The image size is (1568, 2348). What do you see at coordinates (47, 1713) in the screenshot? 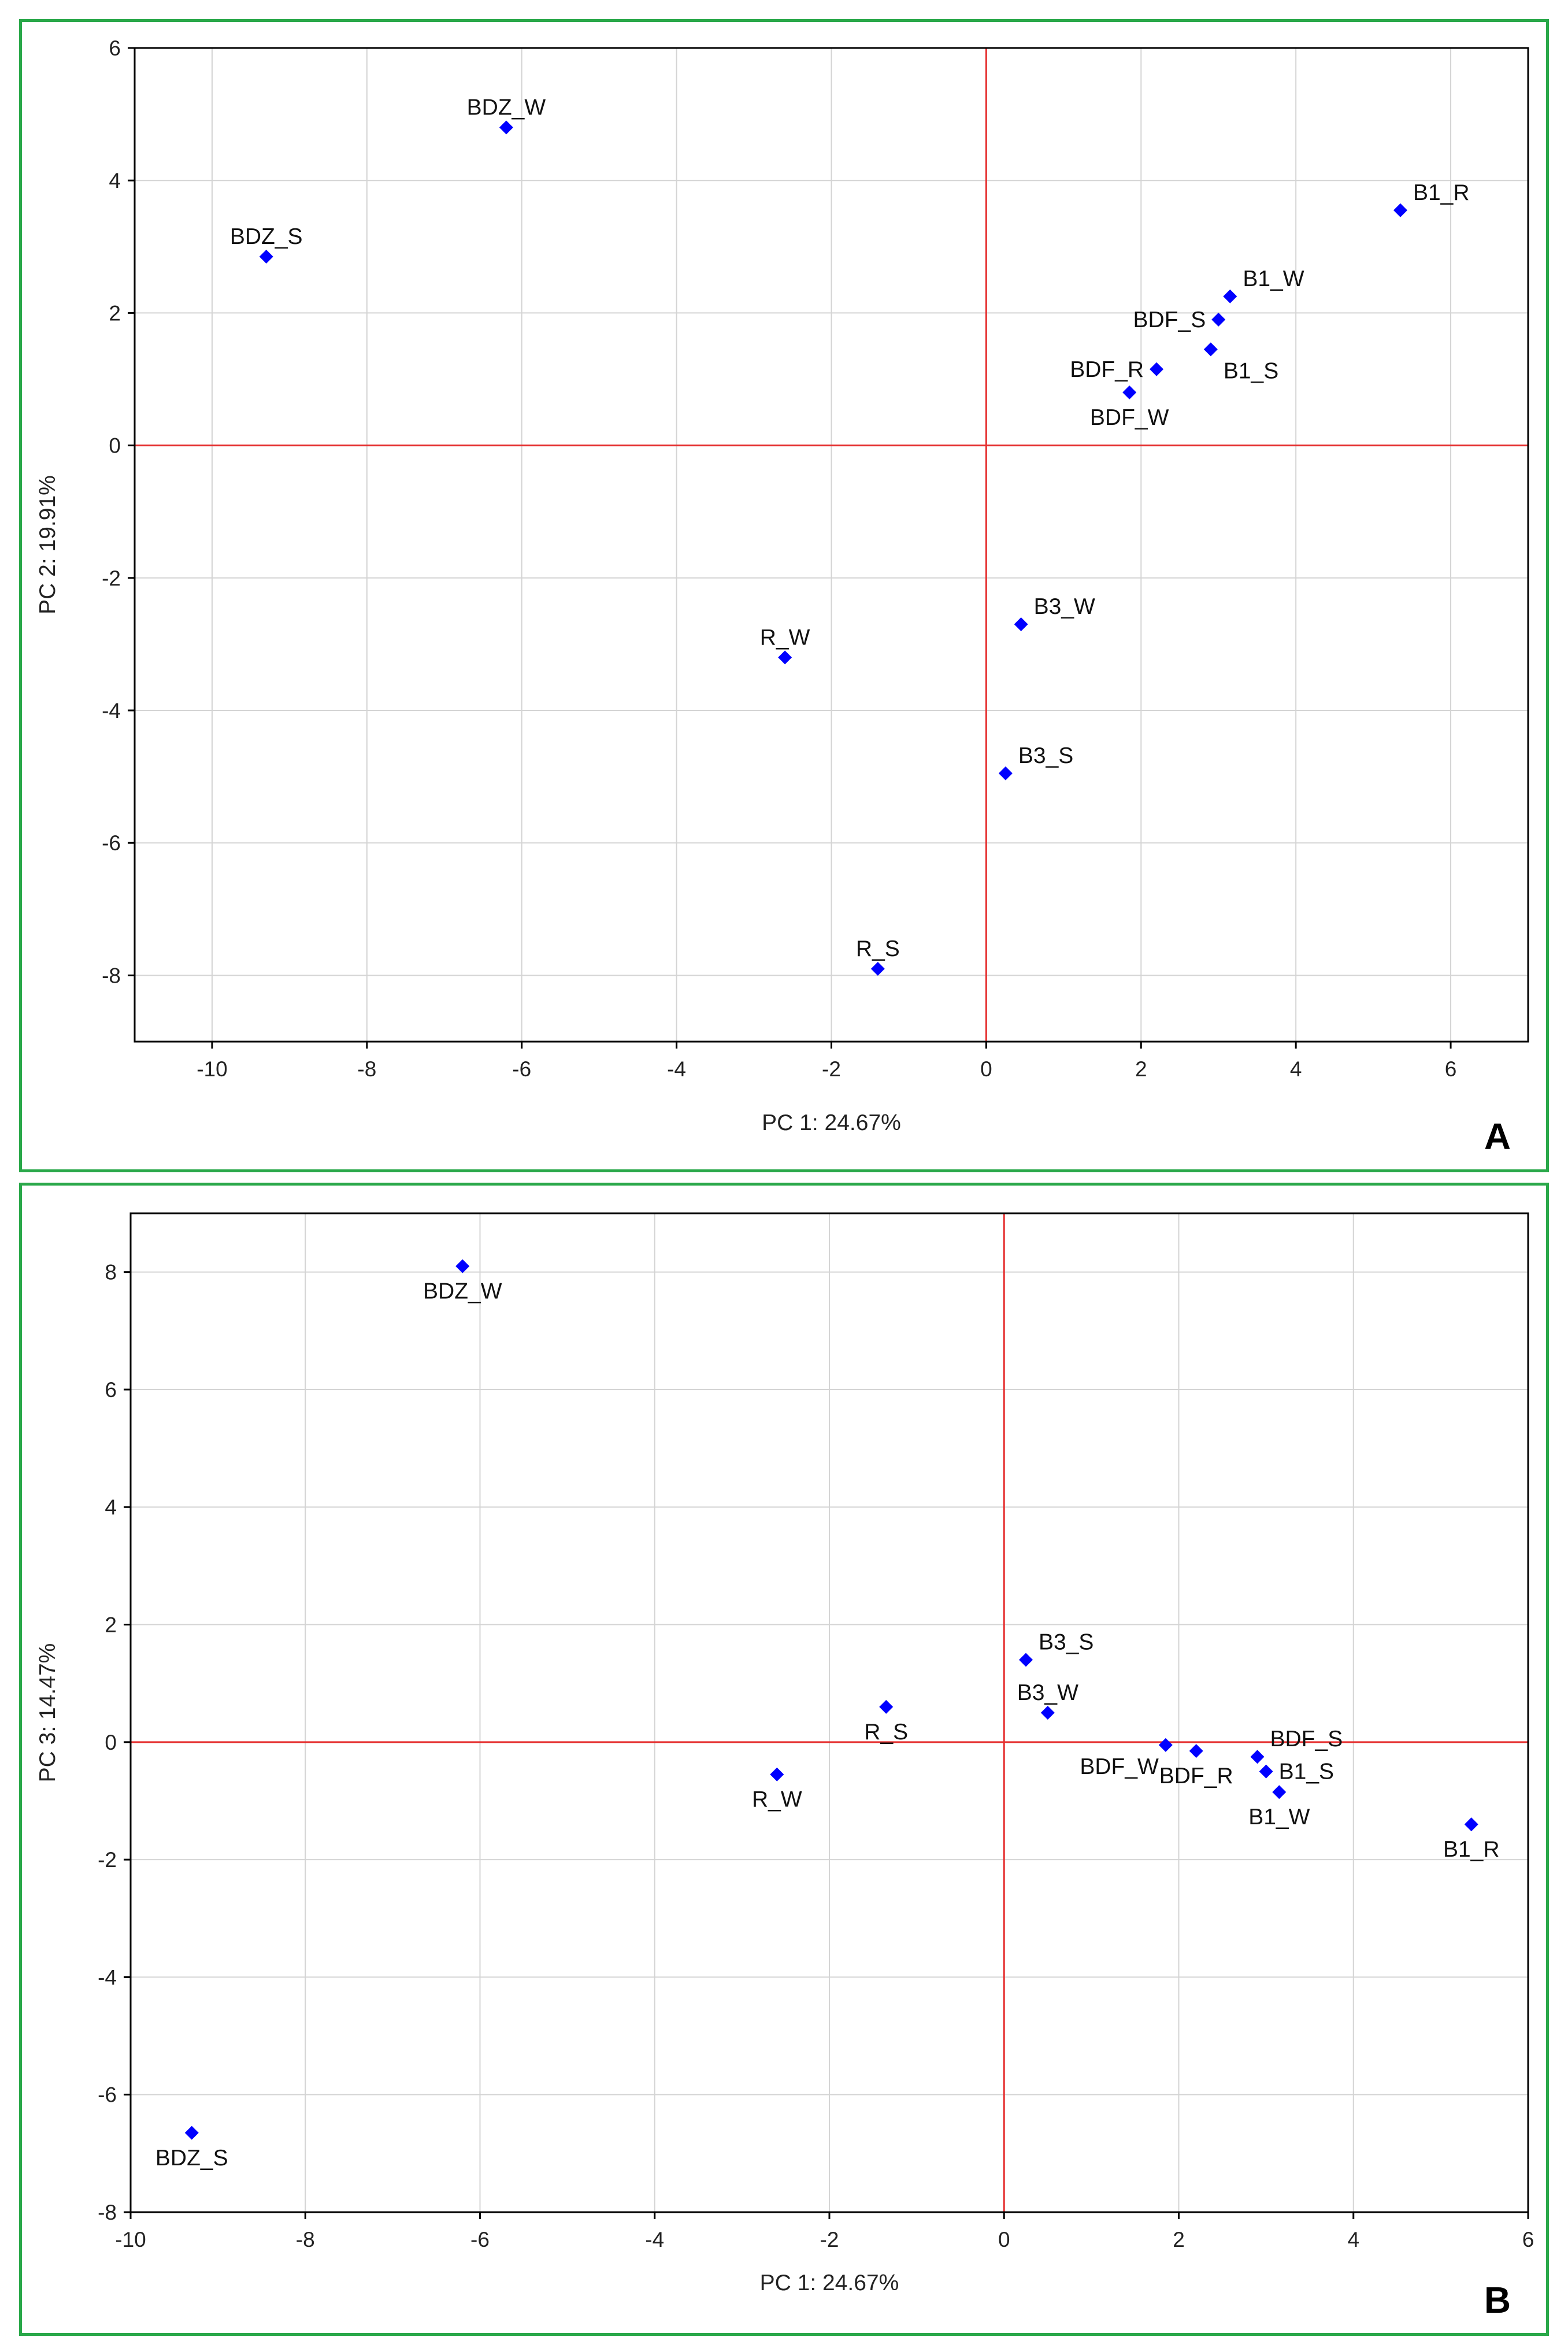
I see `y-axis-label: PC 3: 14.47%` at bounding box center [47, 1713].